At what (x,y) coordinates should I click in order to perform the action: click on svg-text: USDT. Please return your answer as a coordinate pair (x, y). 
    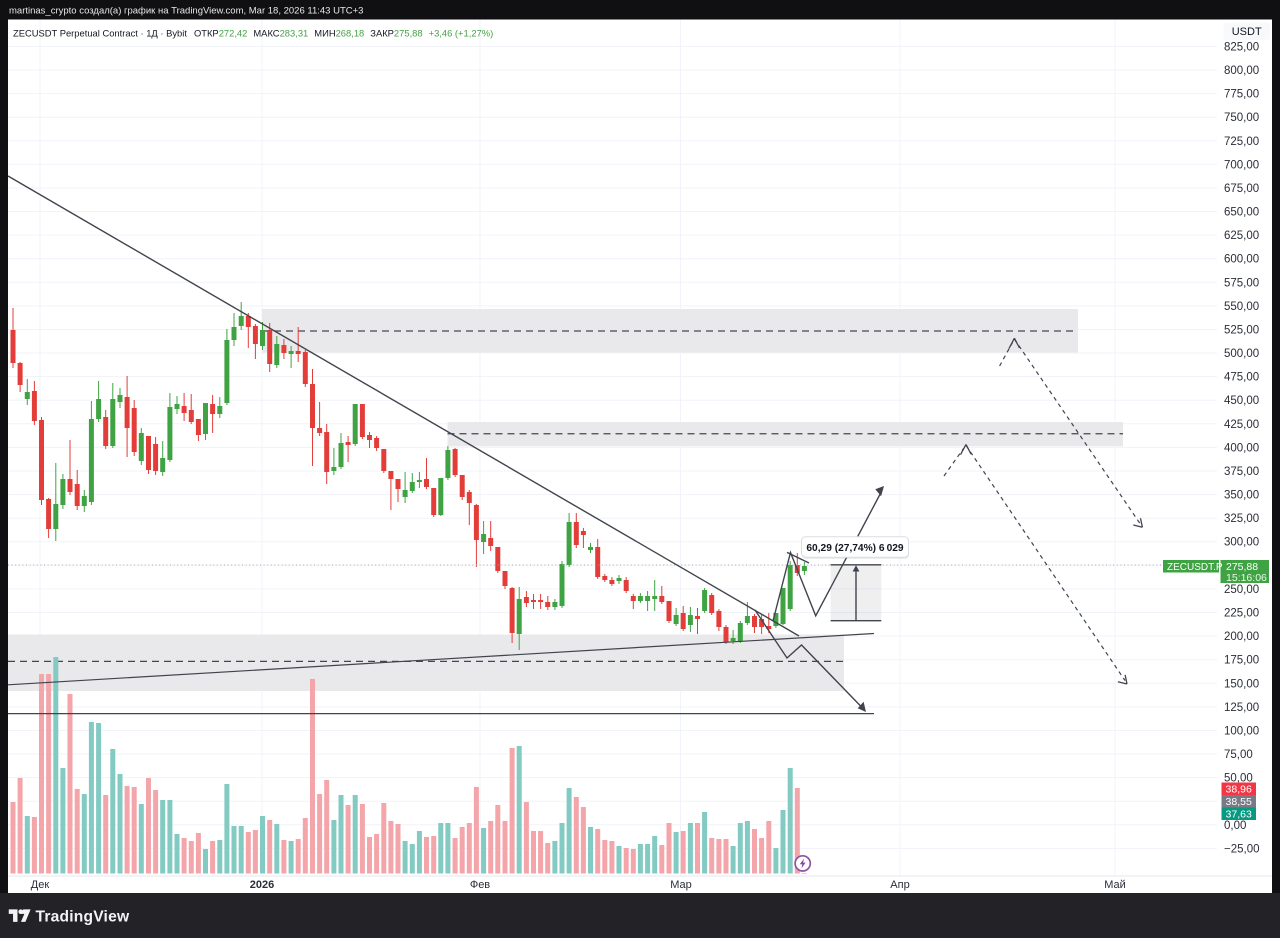
    Looking at the image, I should click on (1247, 32).